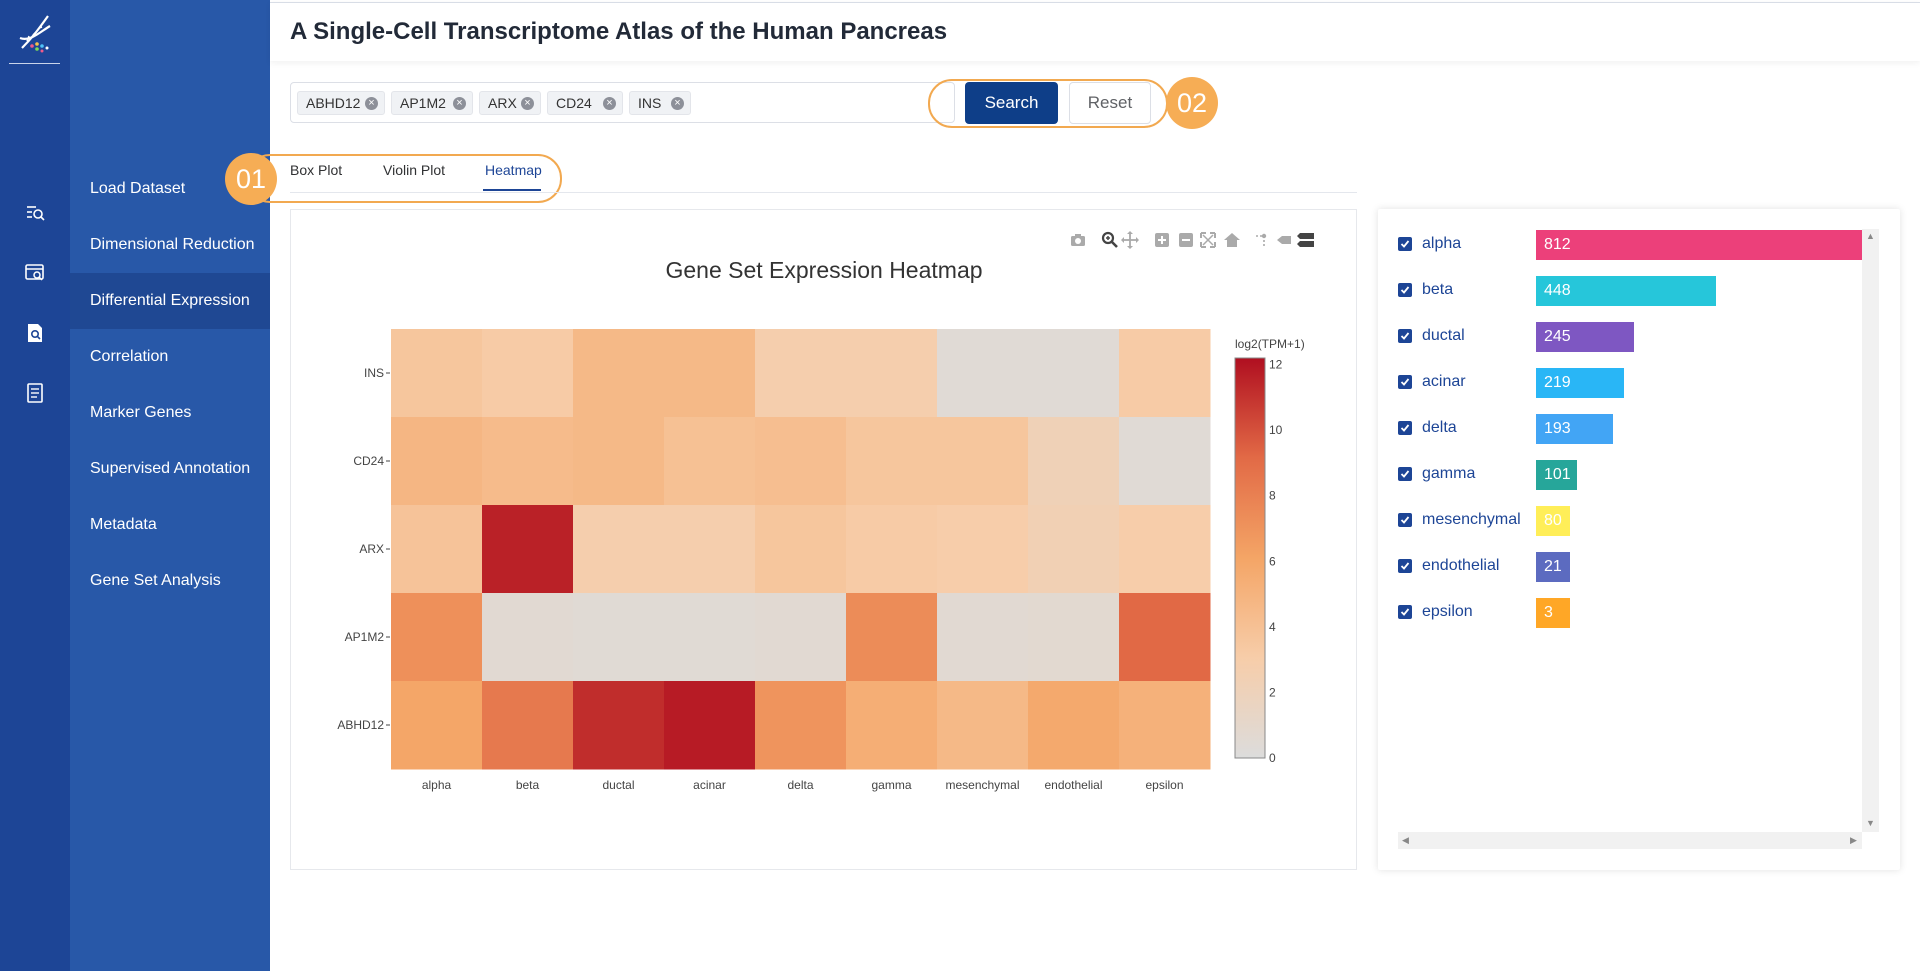  What do you see at coordinates (1870, 530) in the screenshot?
I see `vertical-scrollbar: ▲ ▼` at bounding box center [1870, 530].